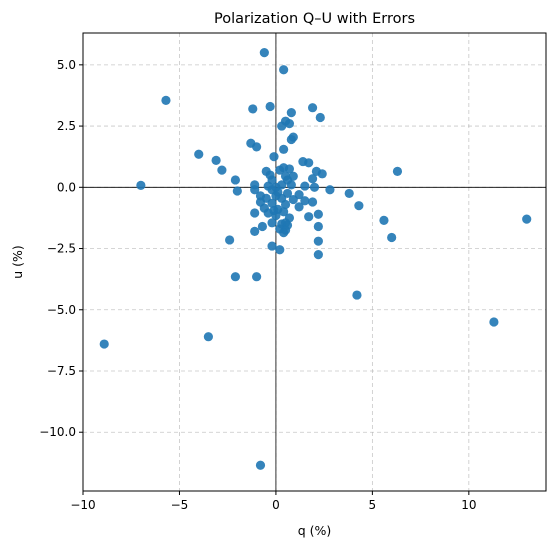 The image size is (556, 547). I want to click on y-axis-label: u (%), so click(17, 262).